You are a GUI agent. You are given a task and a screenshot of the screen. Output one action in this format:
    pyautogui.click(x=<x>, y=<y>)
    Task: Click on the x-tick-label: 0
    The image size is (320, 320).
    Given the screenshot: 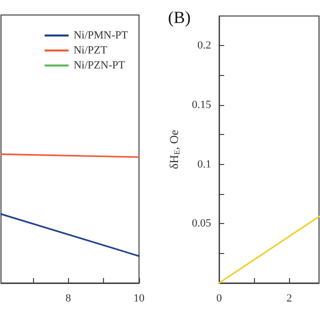 What is the action you would take?
    pyautogui.click(x=219, y=298)
    